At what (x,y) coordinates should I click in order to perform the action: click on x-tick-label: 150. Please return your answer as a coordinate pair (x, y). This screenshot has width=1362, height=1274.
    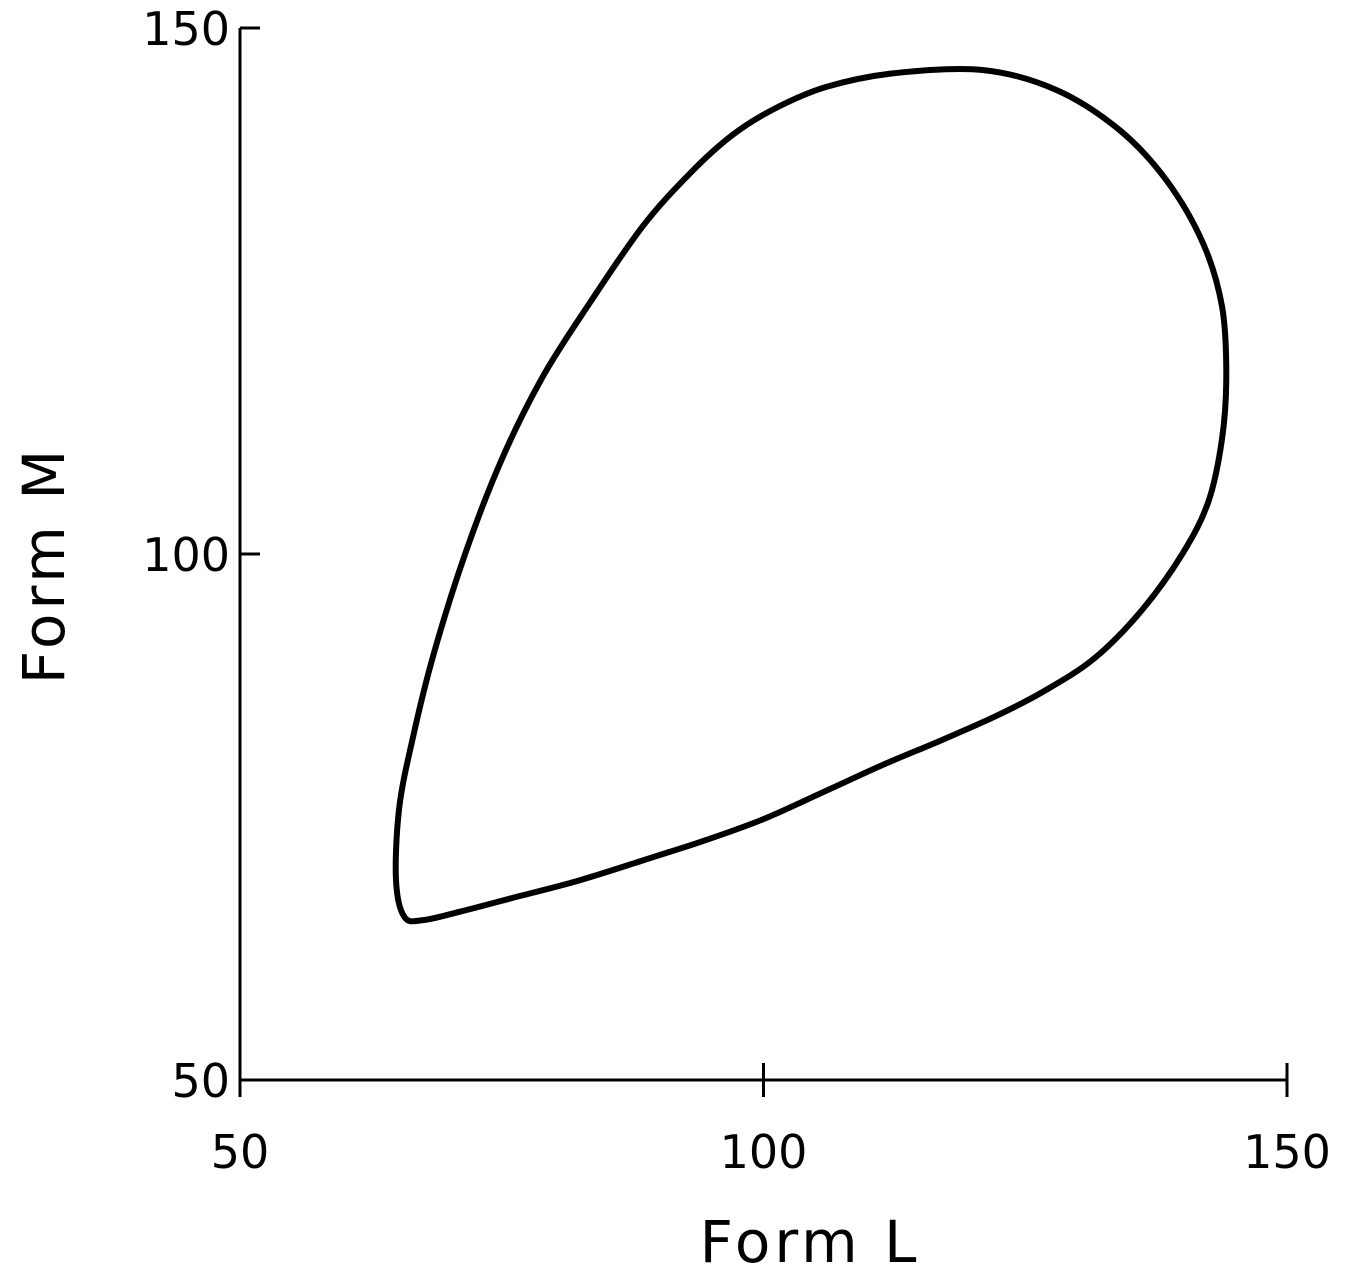
    Looking at the image, I should click on (1287, 1152).